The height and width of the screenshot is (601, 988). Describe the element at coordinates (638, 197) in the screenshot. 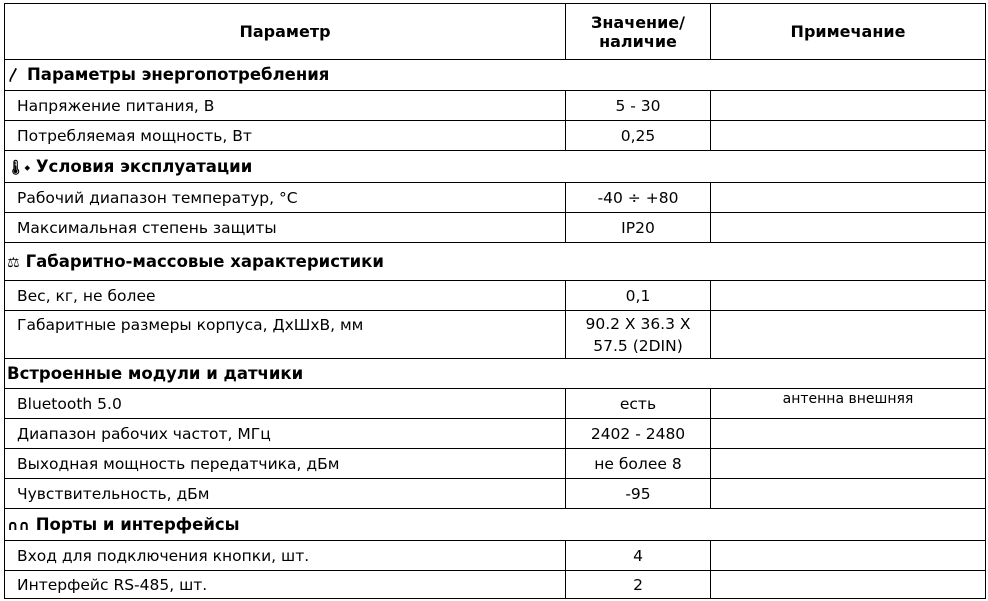

I see `cell-value: -40 ÷ +80` at that location.